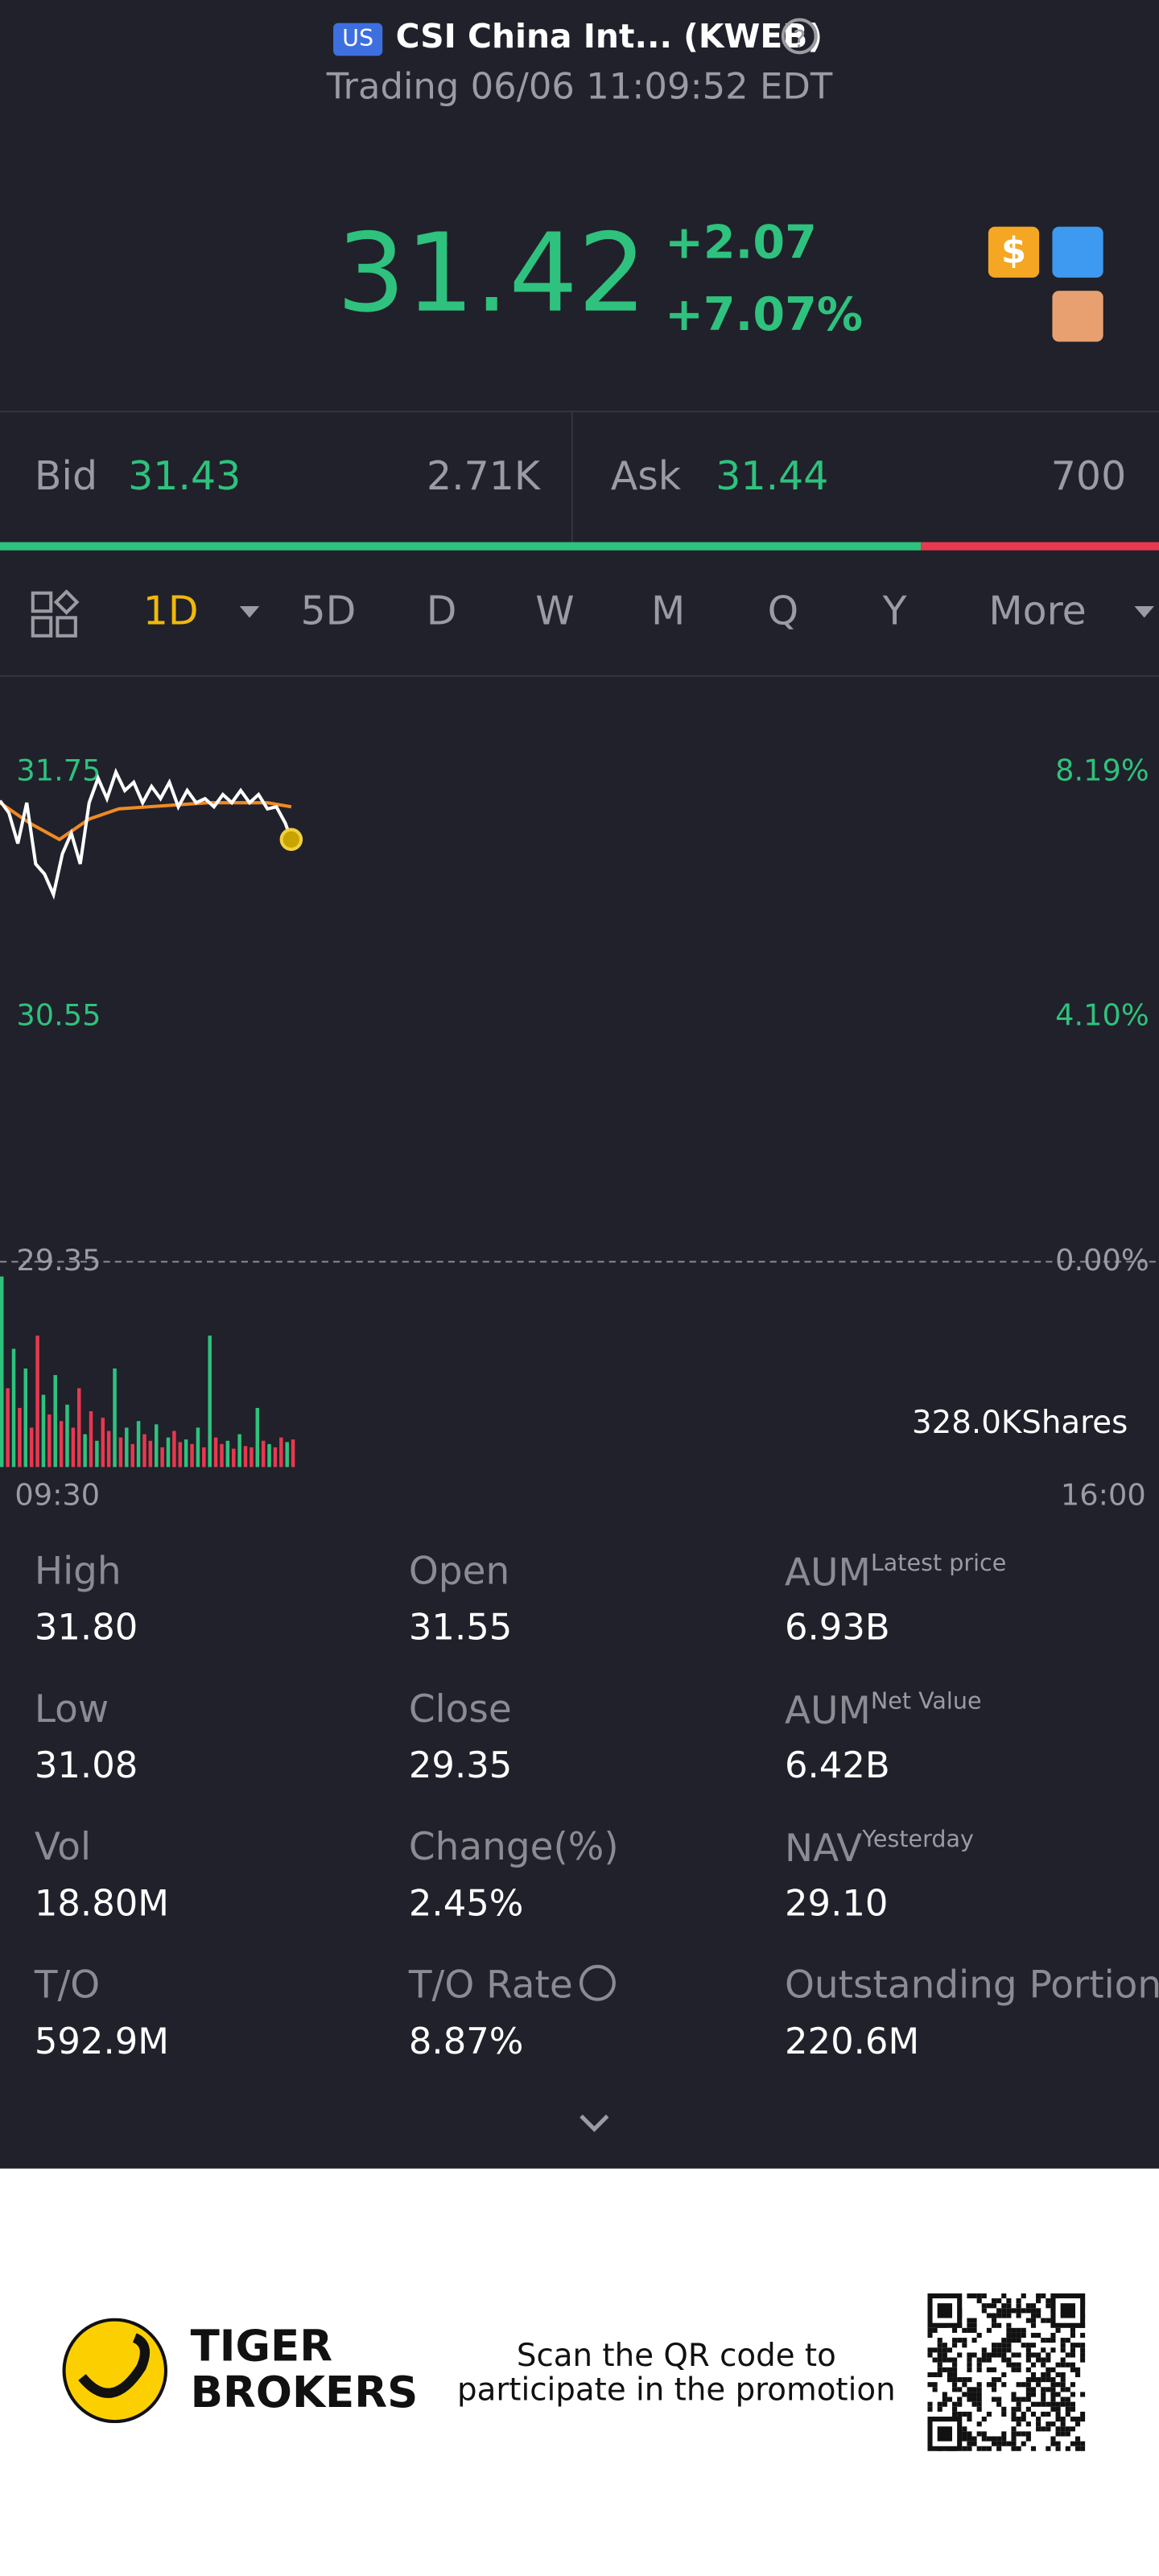 The image size is (1159, 2576). What do you see at coordinates (594, 2122) in the screenshot?
I see `expand-chevron` at bounding box center [594, 2122].